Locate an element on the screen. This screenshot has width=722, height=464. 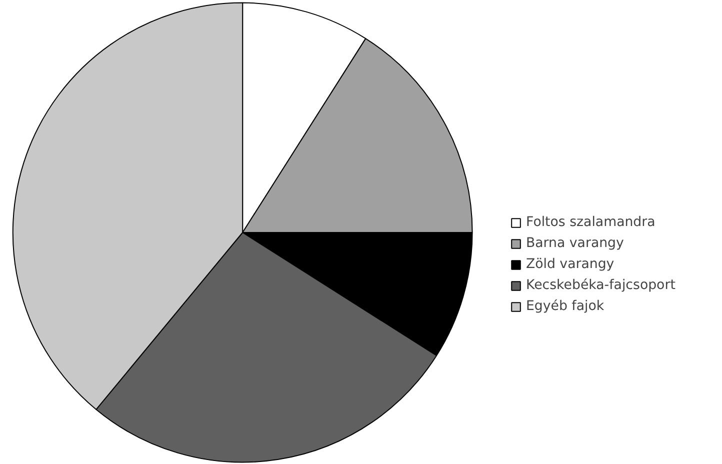
legend-label: Zöld varangy is located at coordinates (570, 264).